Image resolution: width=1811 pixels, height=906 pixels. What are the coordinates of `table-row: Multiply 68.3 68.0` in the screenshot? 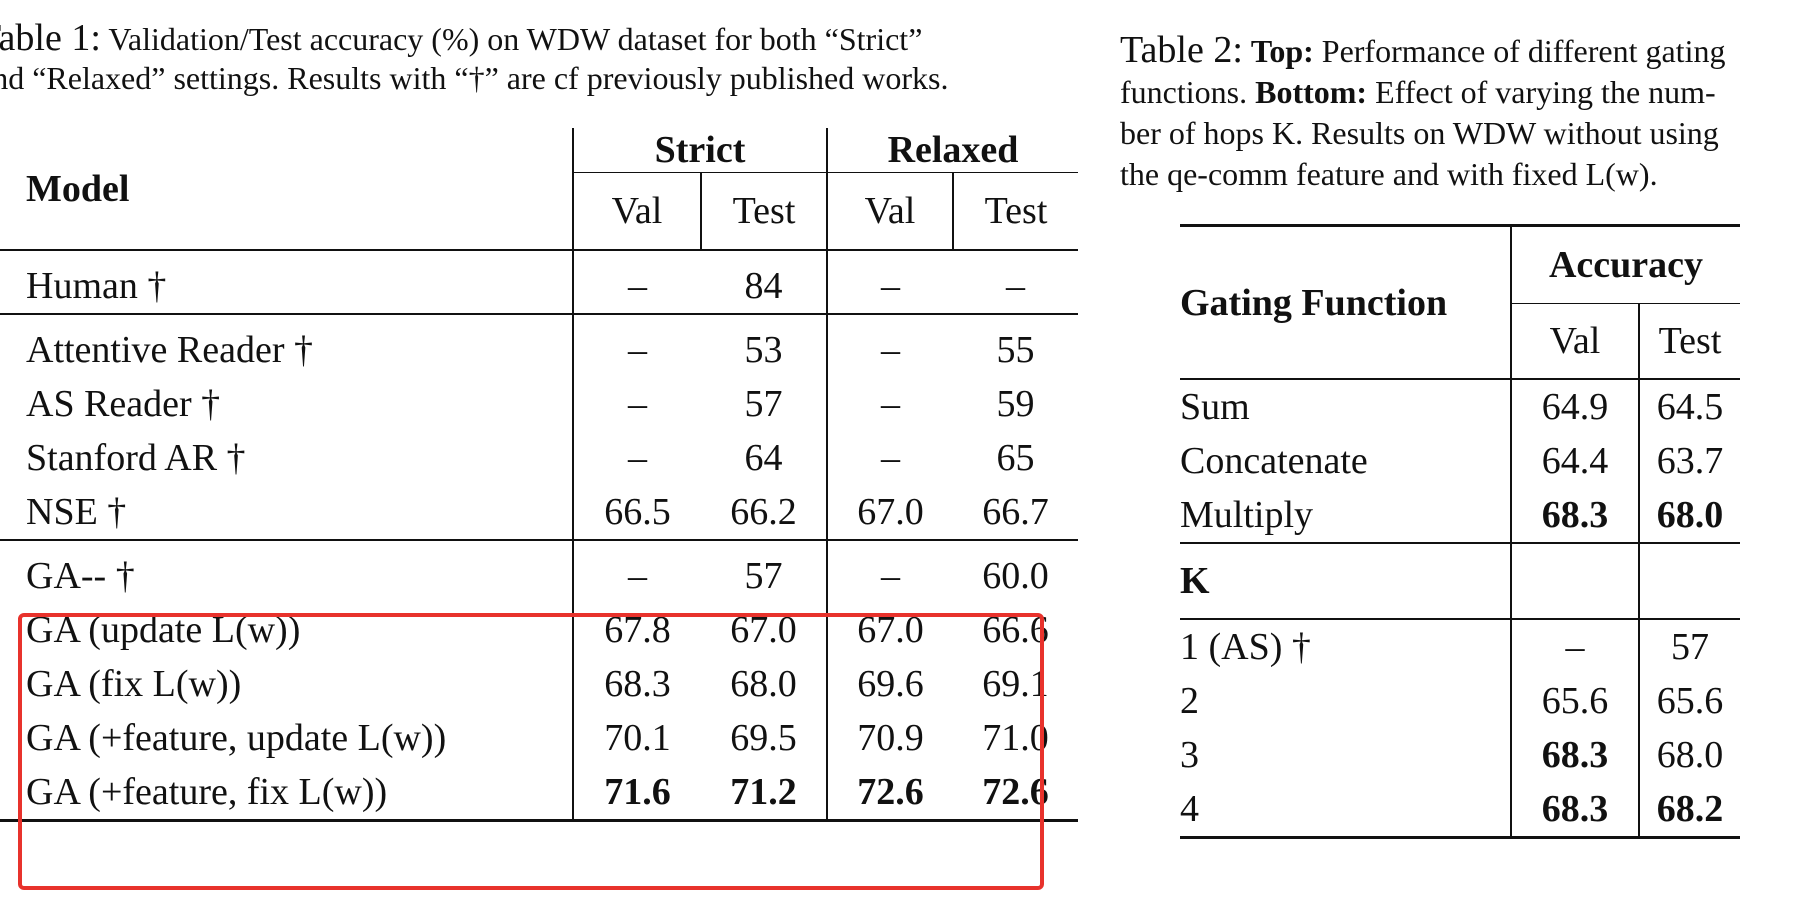 It's located at (1460, 515).